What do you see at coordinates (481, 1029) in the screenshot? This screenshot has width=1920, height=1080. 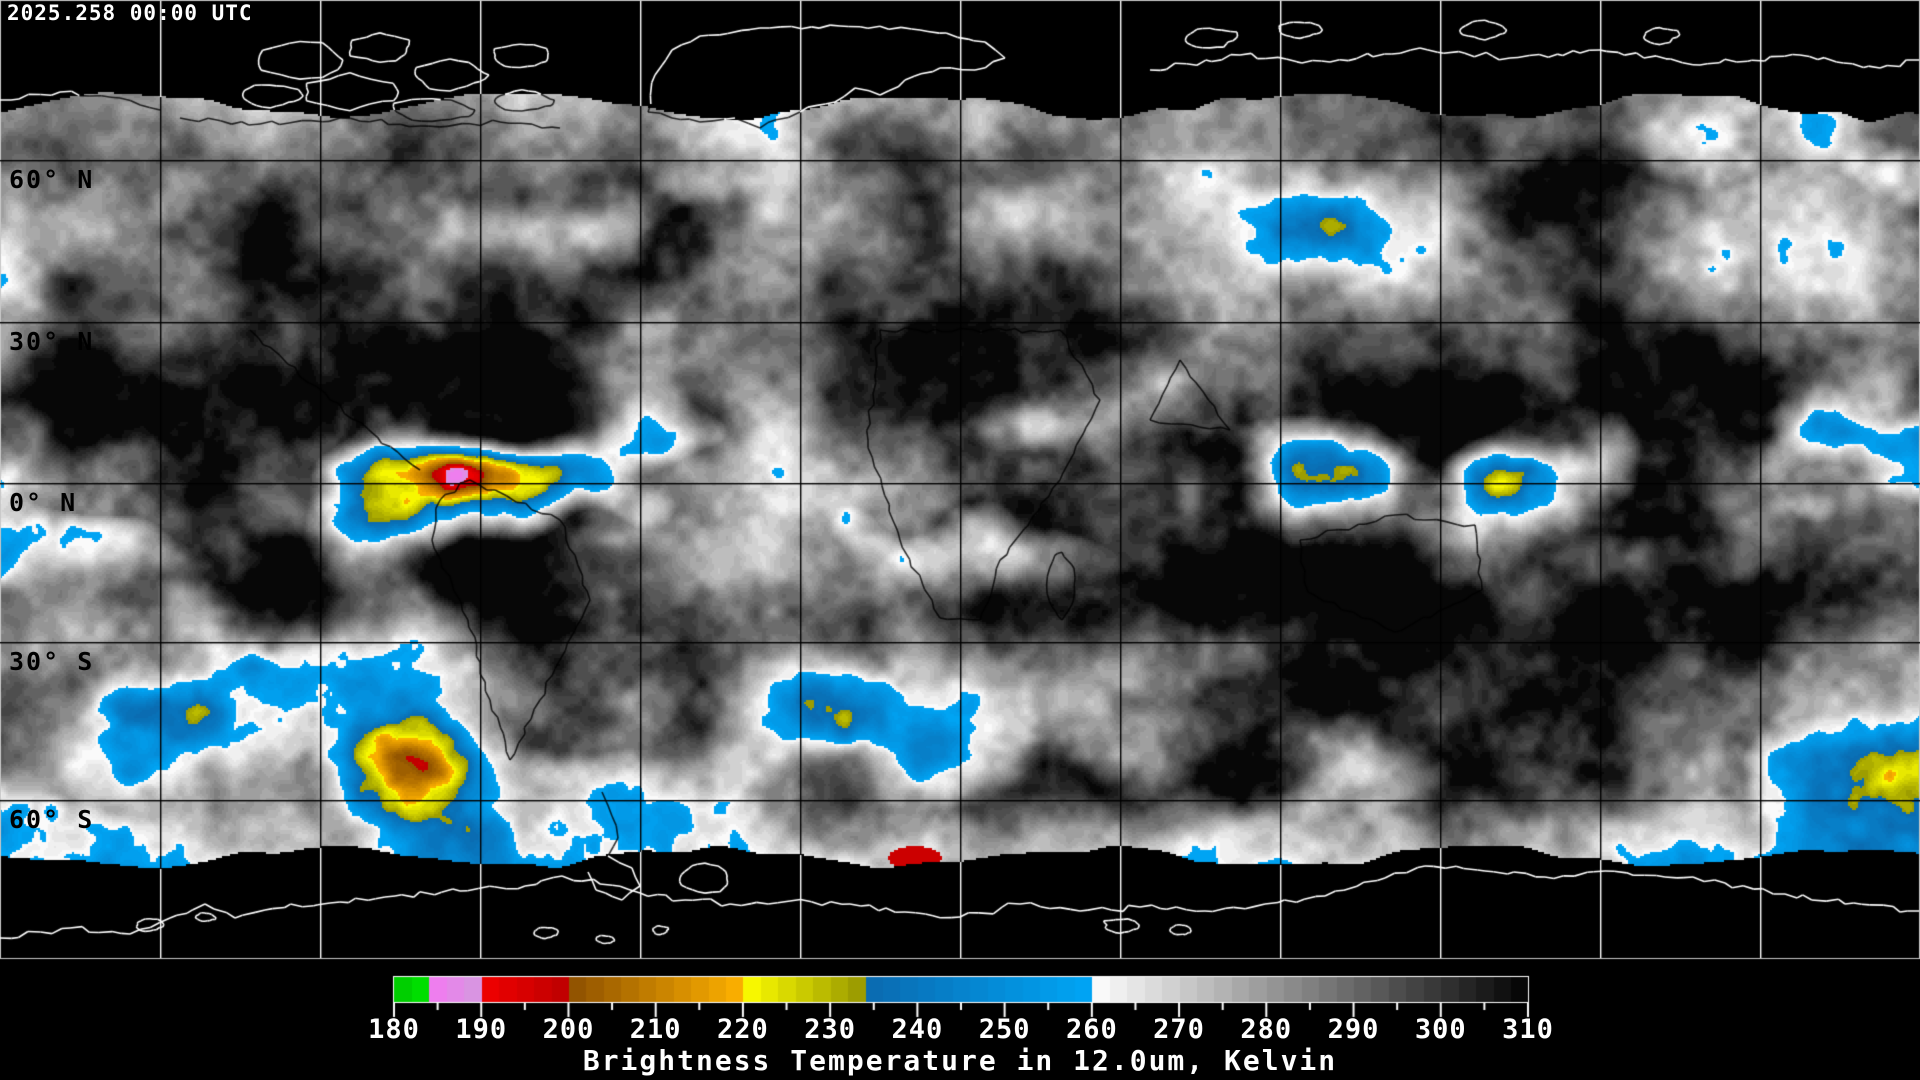 I see `colorbar-tick-label: 190` at bounding box center [481, 1029].